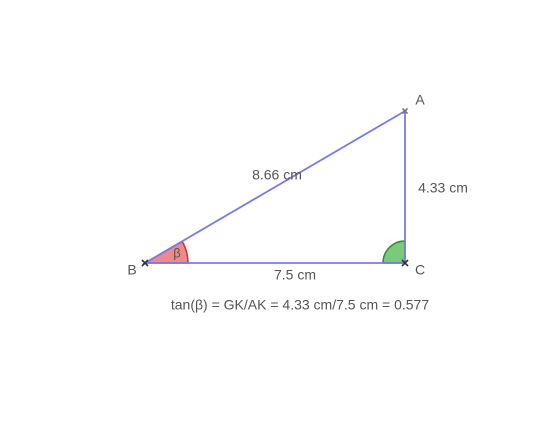  What do you see at coordinates (420, 100) in the screenshot?
I see `point-label: A` at bounding box center [420, 100].